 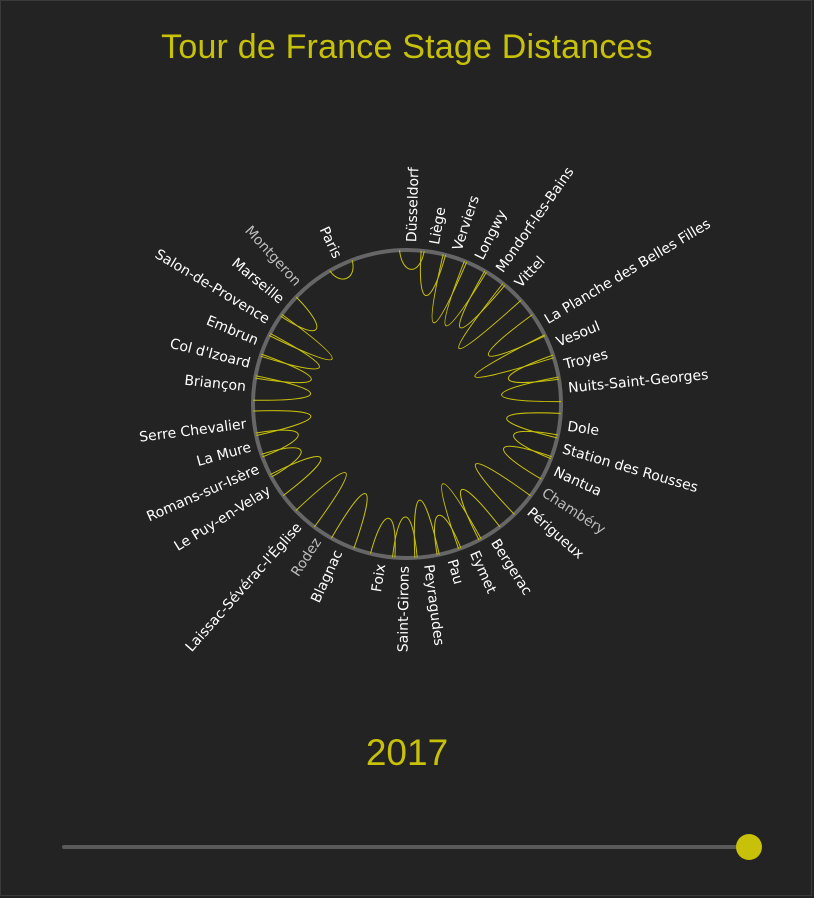 I want to click on stage-city-label: Düsseldorf, so click(x=413, y=204).